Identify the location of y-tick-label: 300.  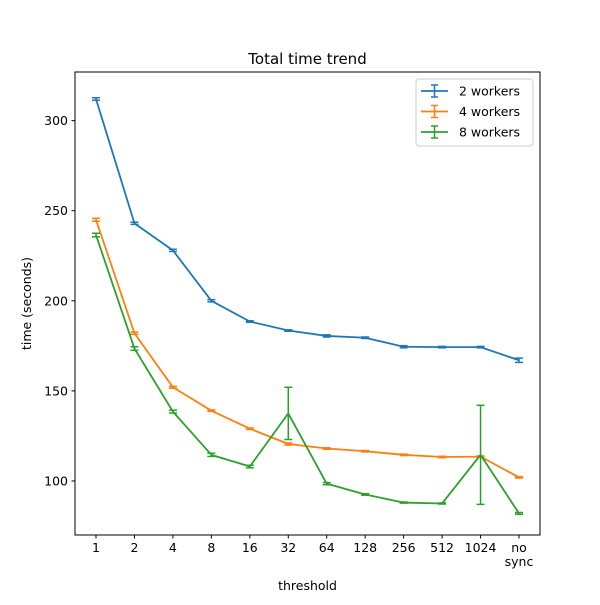
(56, 120).